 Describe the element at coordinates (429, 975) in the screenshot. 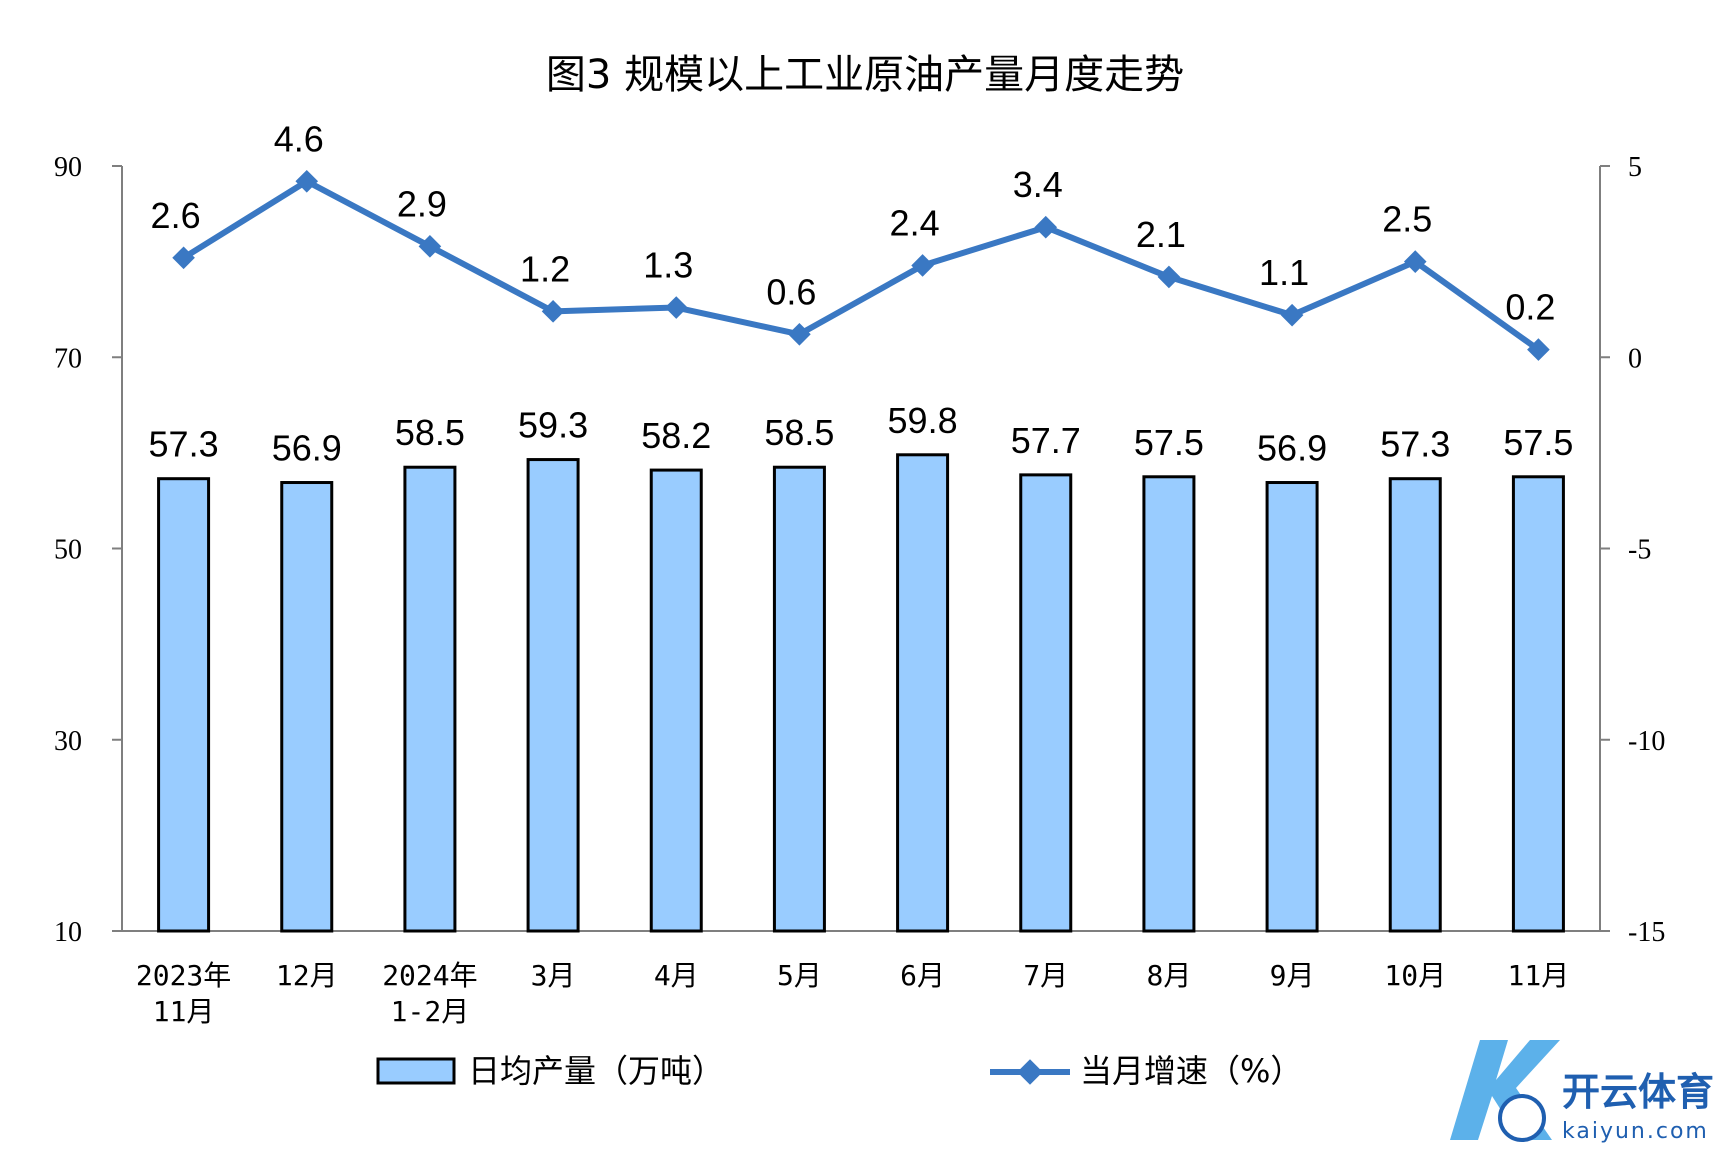

I see `x-tick-label: 2024年` at that location.